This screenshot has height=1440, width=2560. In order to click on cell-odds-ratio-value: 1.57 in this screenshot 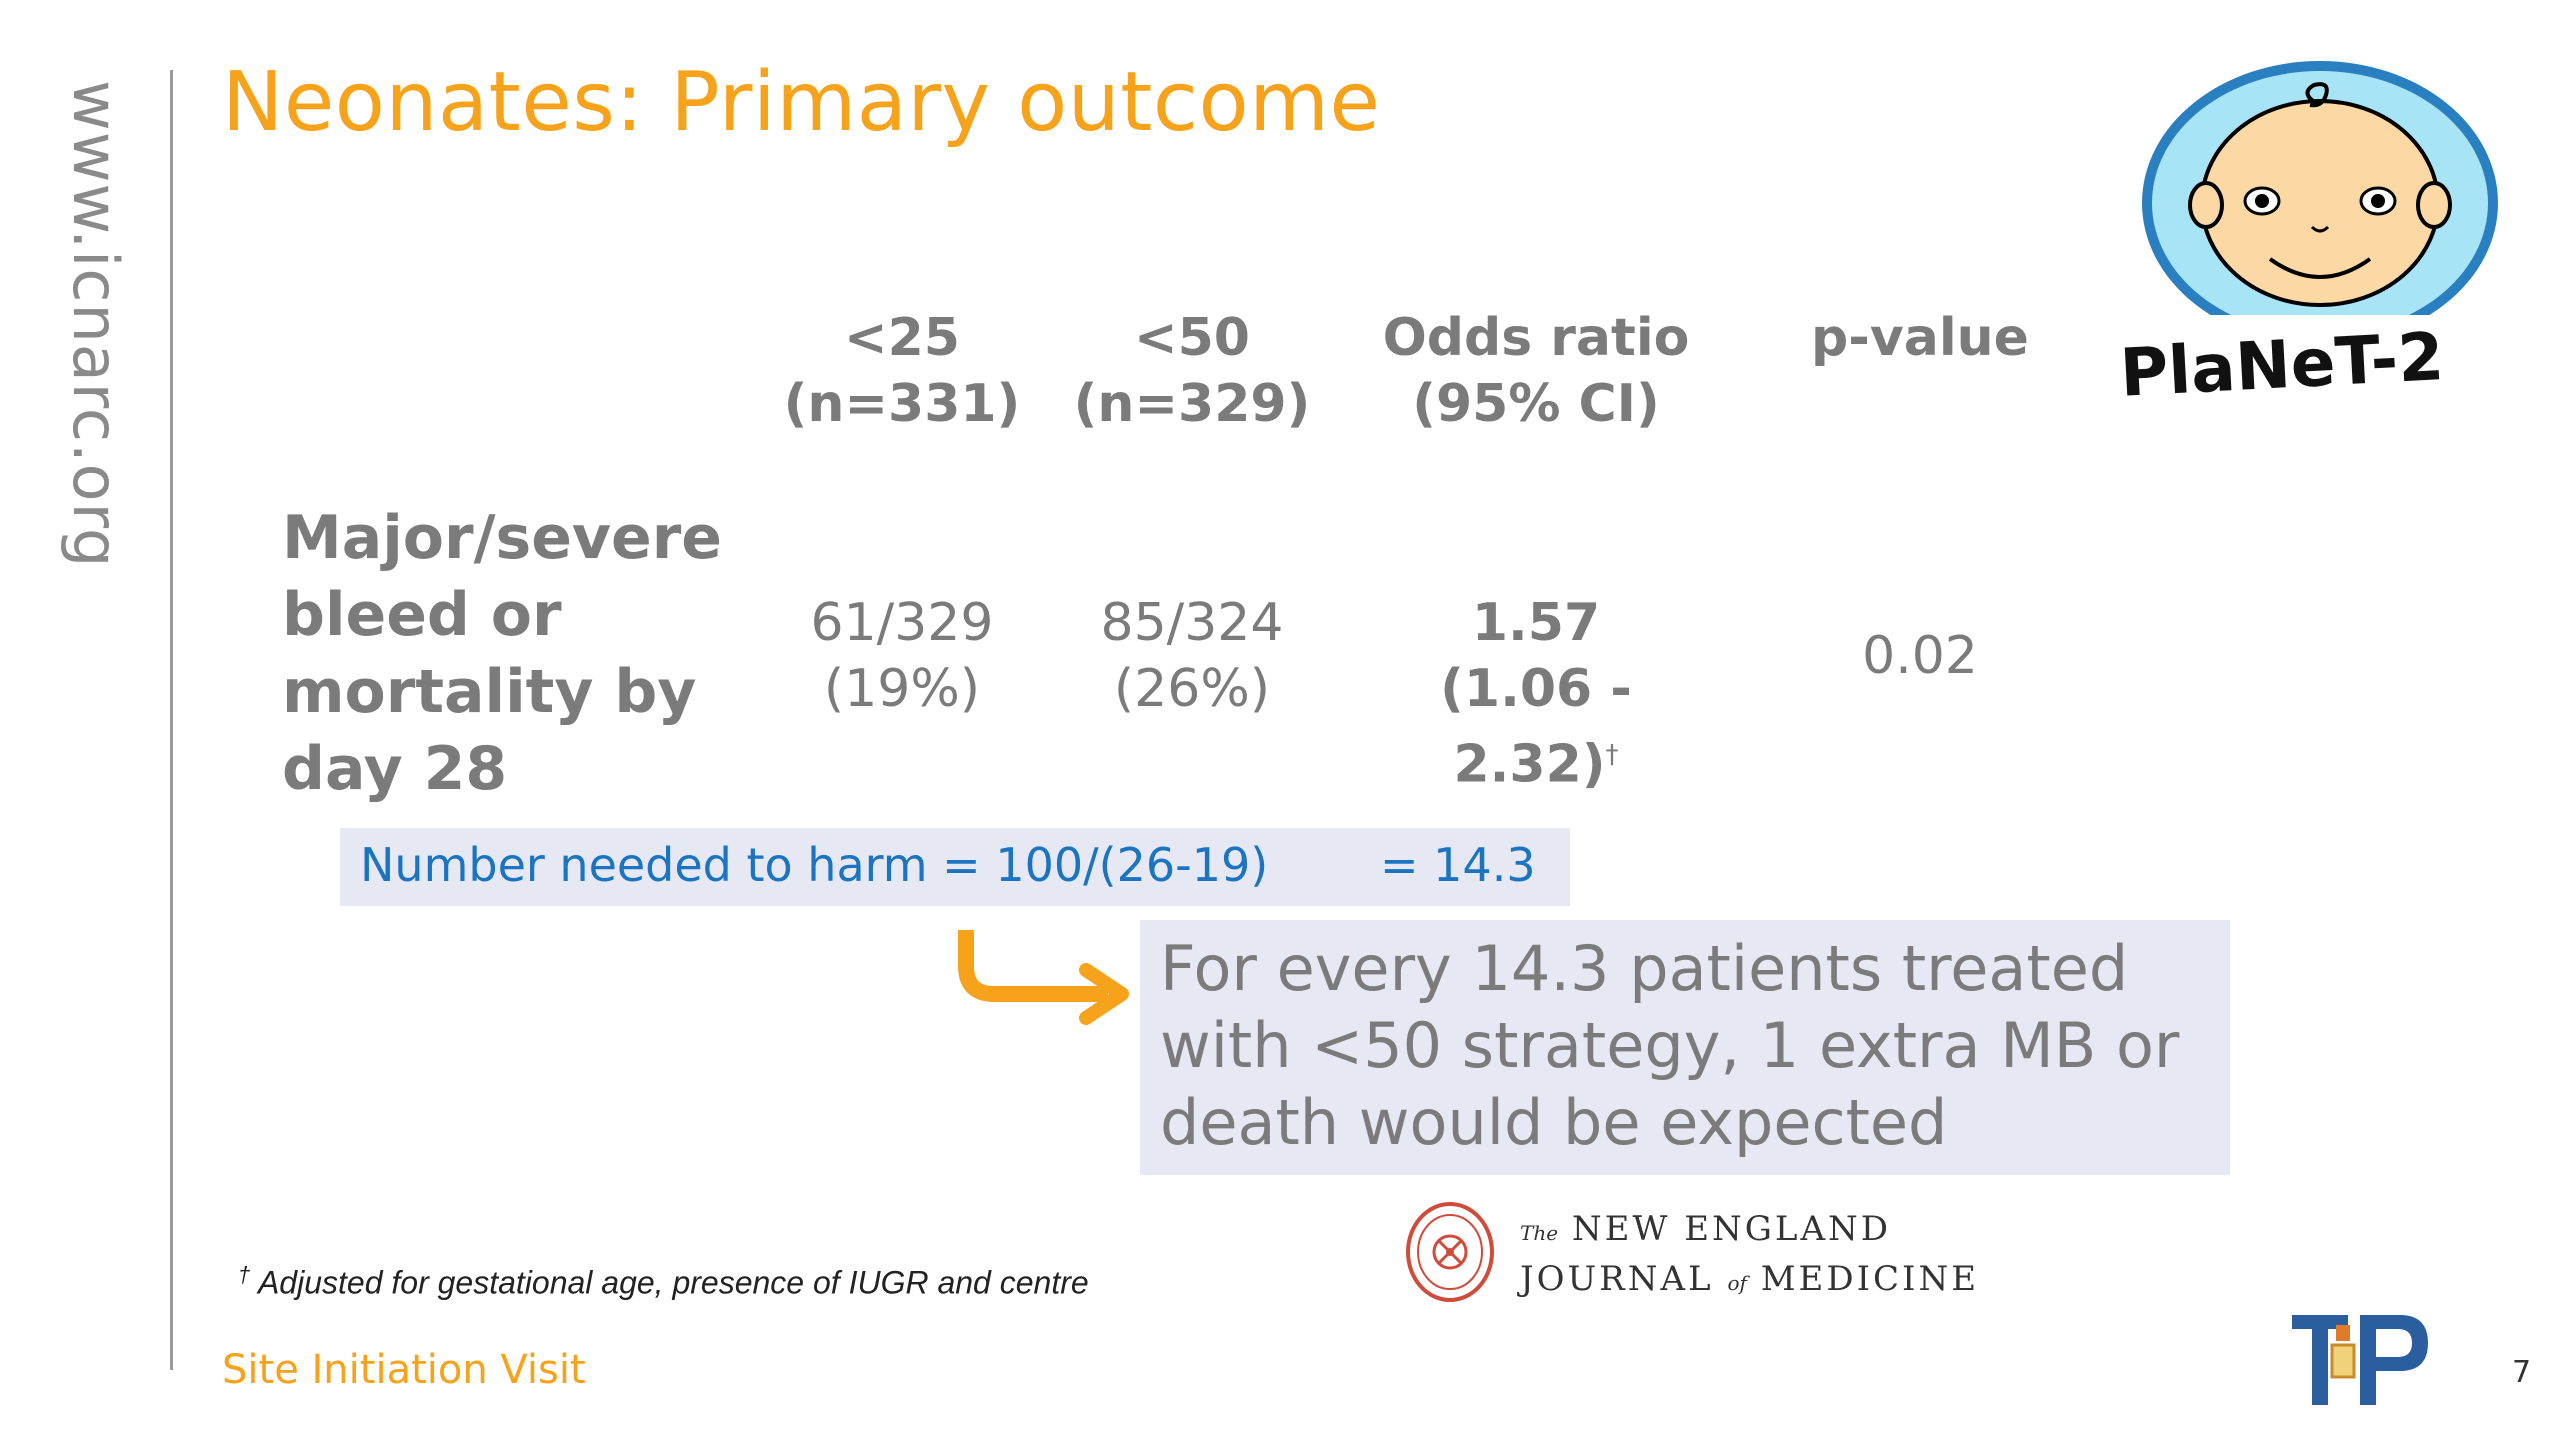, I will do `click(1536, 623)`.